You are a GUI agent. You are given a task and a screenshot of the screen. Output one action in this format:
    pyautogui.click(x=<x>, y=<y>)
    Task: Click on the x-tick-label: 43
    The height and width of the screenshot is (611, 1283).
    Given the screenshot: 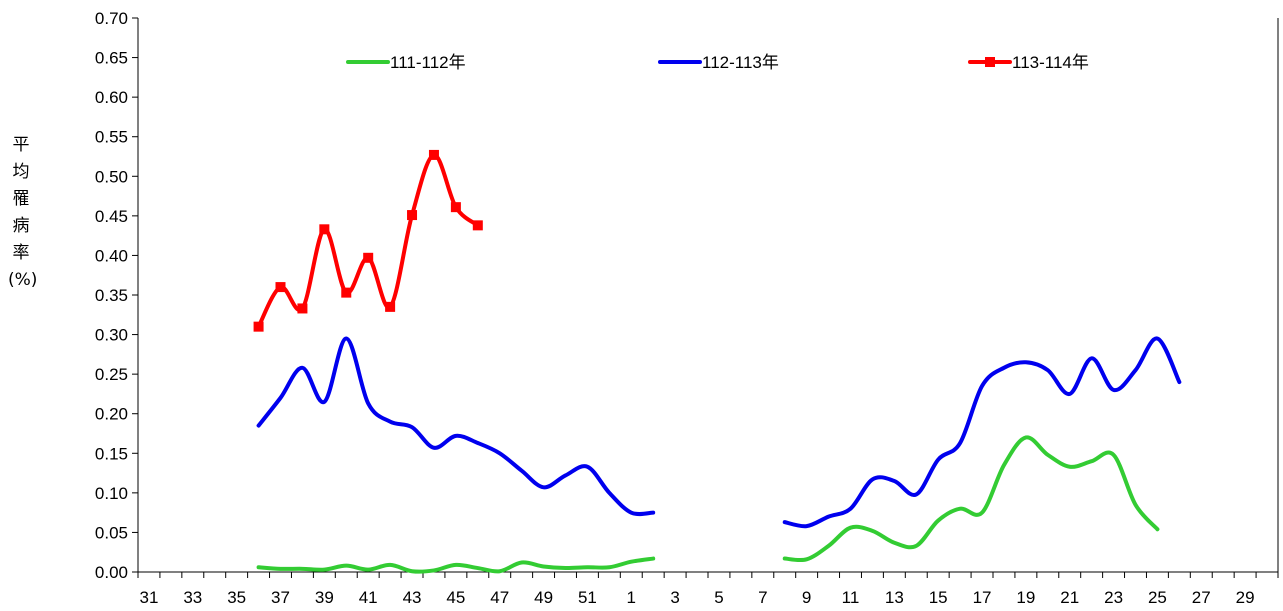 What is the action you would take?
    pyautogui.click(x=412, y=597)
    